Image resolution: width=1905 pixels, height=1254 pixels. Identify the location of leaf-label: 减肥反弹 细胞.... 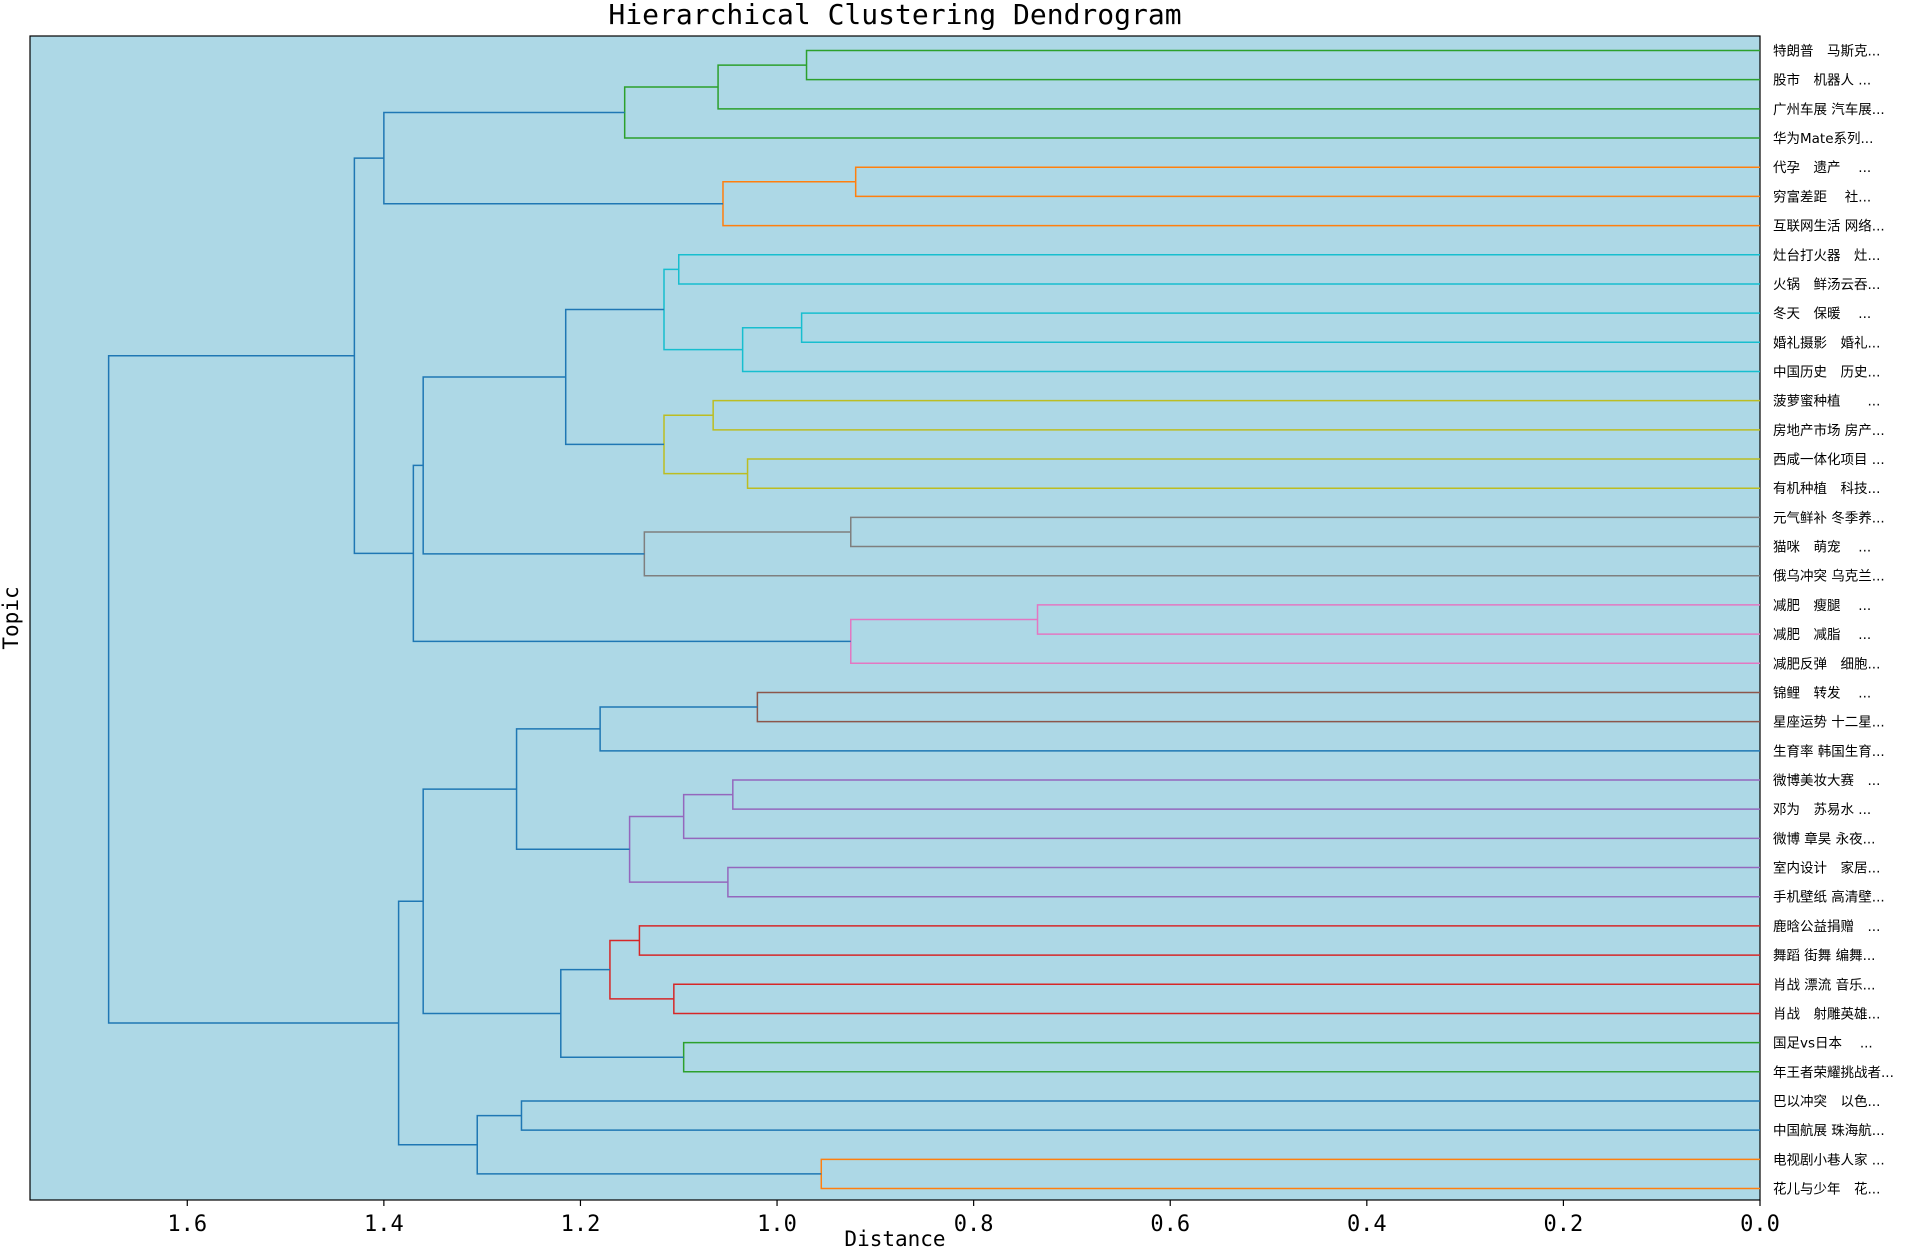
(1826, 664).